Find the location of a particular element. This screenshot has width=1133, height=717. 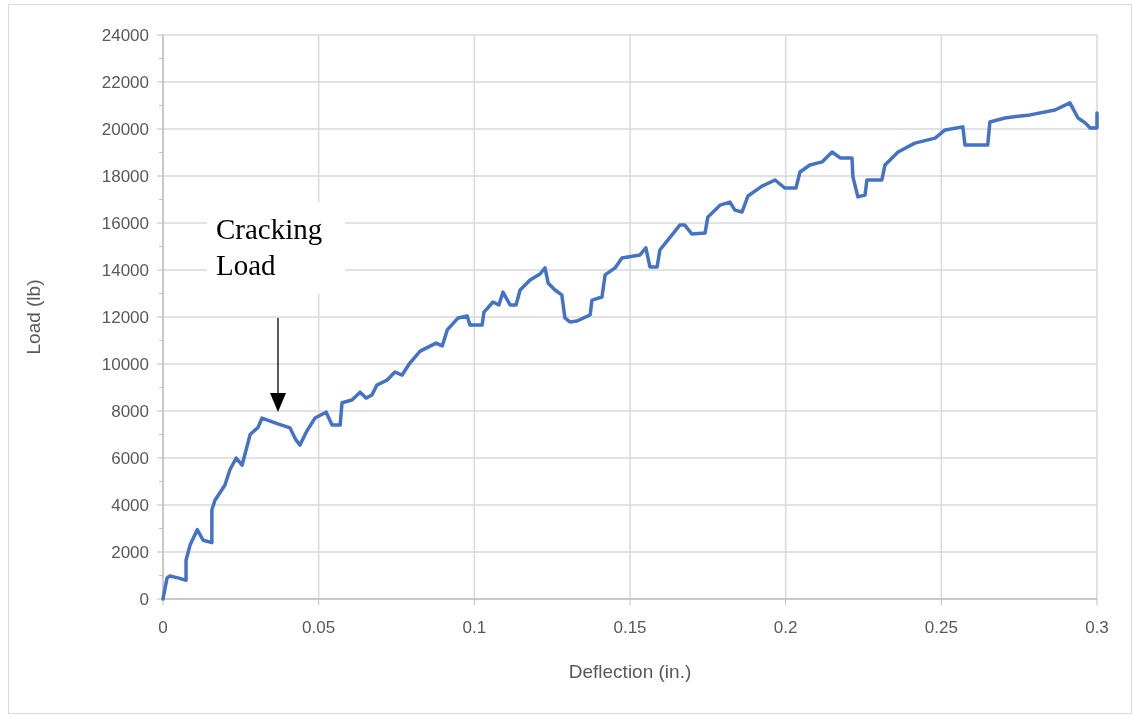

y-tick-label: 8000 is located at coordinates (130, 411).